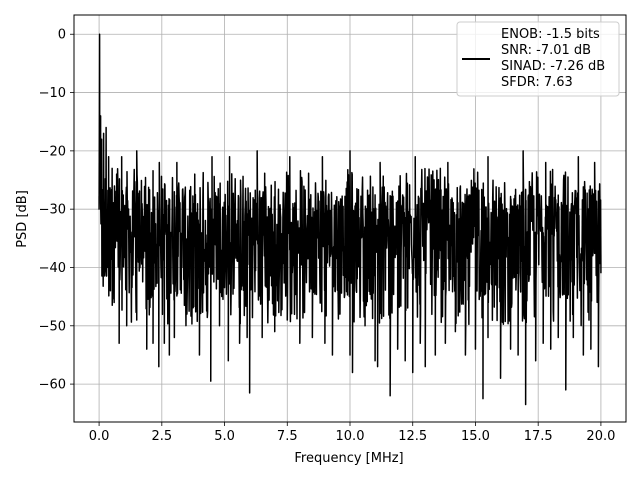  Describe the element at coordinates (600, 436) in the screenshot. I see `x-tick-label: 20.0` at that location.